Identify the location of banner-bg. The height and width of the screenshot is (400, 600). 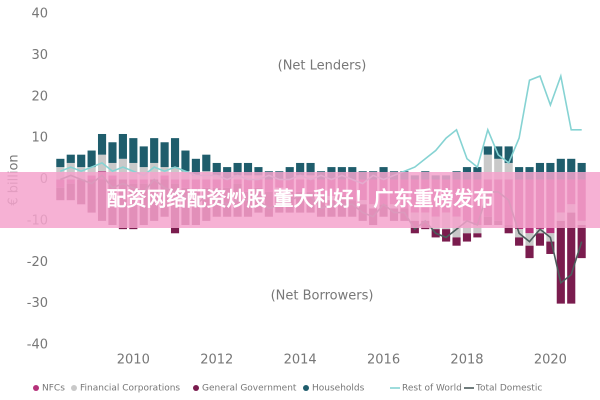
(300, 200).